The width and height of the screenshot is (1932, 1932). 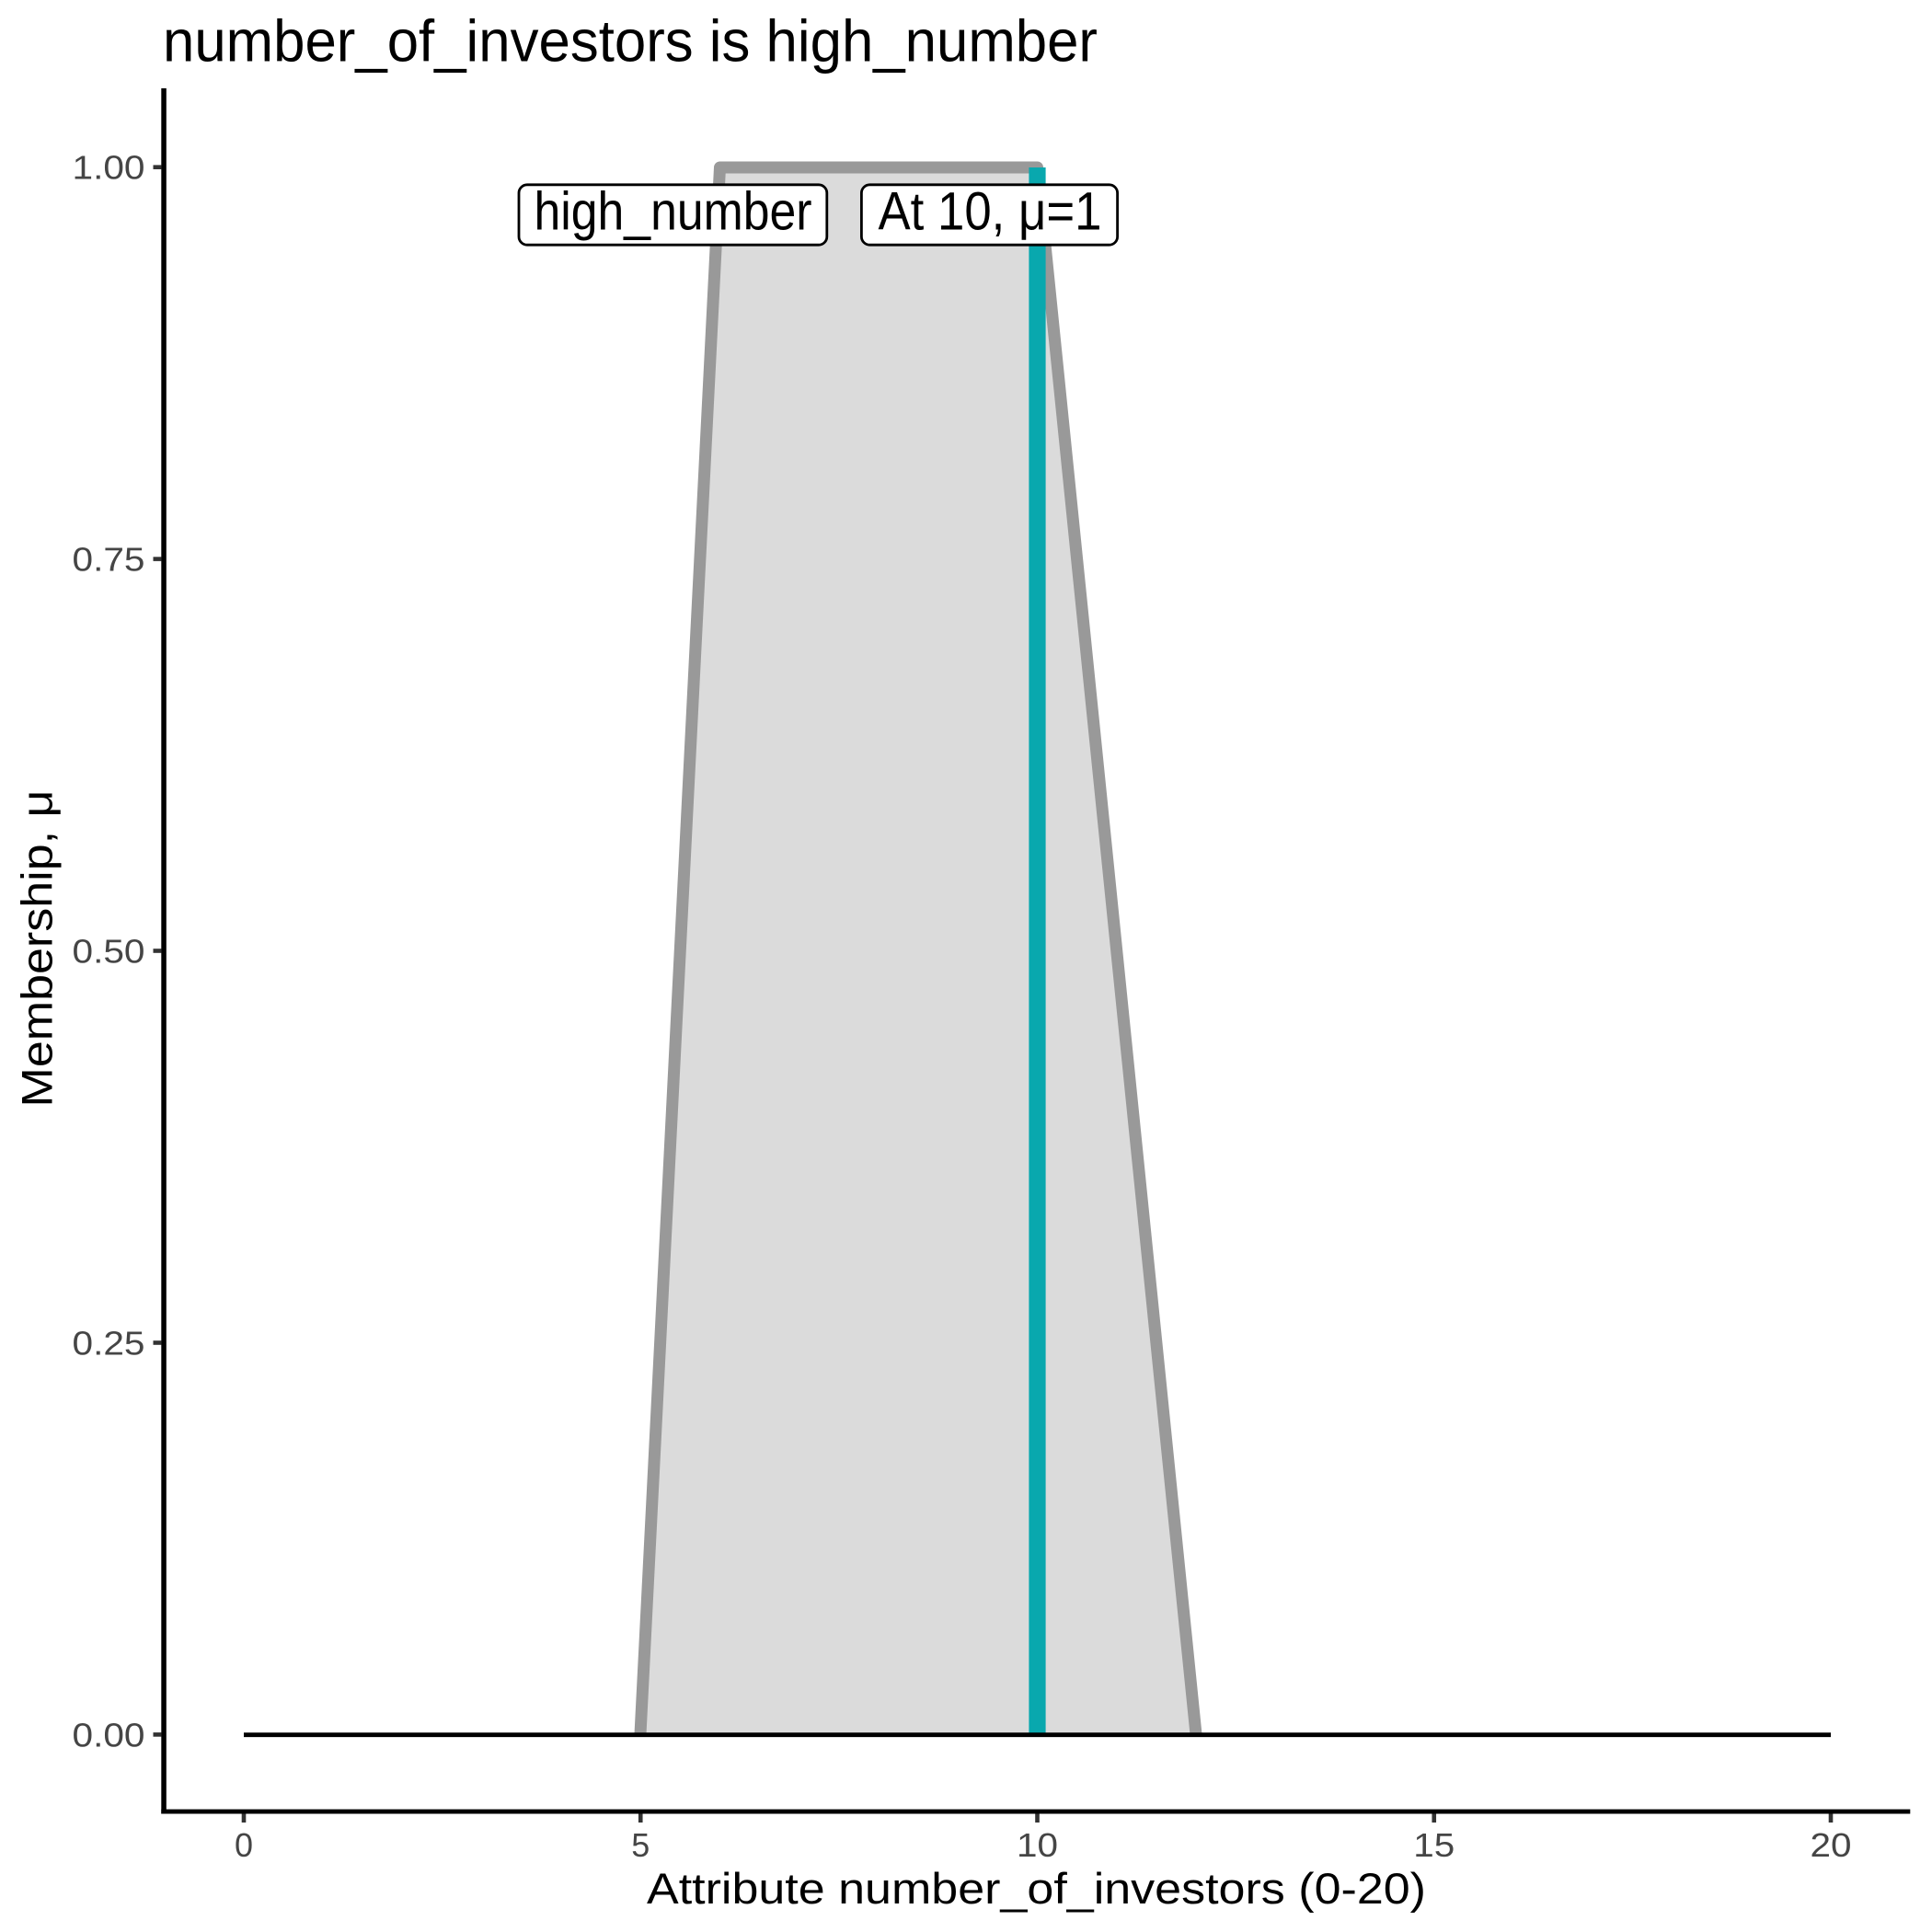 I want to click on svg-text: At 10, μ=1, so click(x=991, y=212).